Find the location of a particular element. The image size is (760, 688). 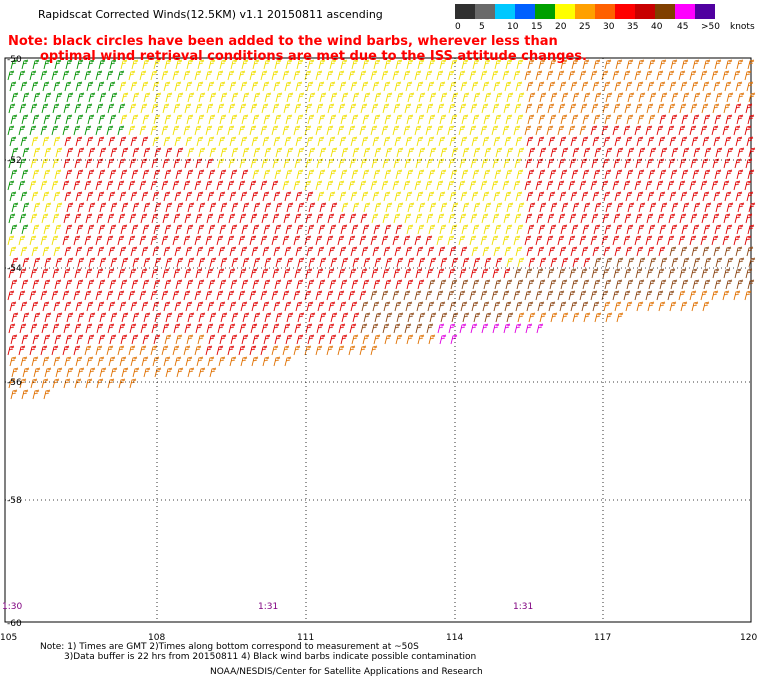

lat-label: -50 is located at coordinates (14, 60).